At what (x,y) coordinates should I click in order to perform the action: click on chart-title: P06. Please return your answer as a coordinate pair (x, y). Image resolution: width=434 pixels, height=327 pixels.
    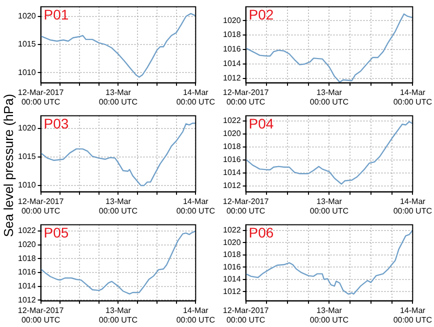
    Looking at the image, I should click on (261, 232).